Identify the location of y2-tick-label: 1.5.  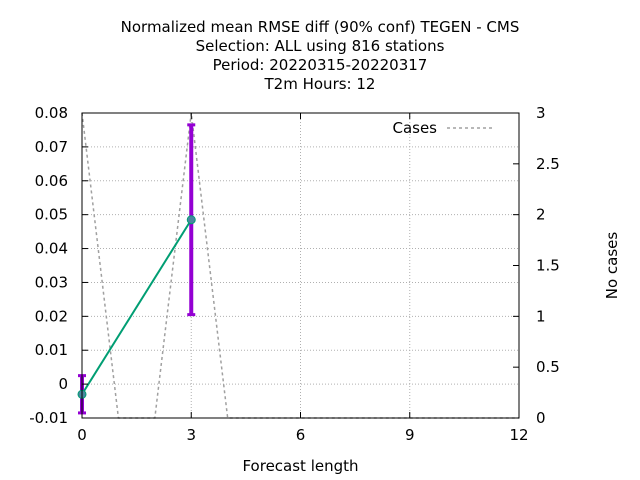
(548, 266).